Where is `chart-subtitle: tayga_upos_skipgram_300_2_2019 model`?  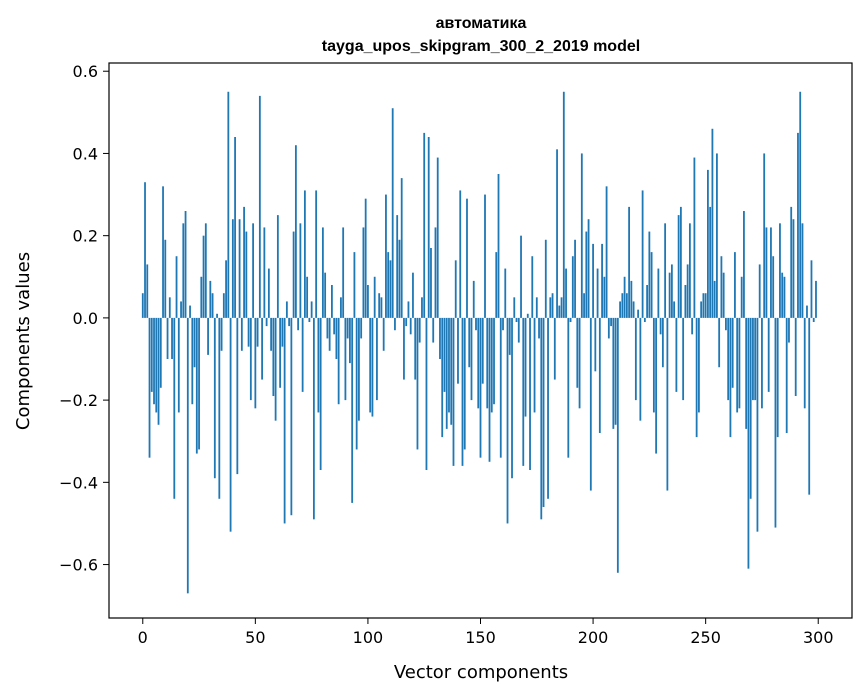 chart-subtitle: tayga_upos_skipgram_300_2_2019 model is located at coordinates (481, 46).